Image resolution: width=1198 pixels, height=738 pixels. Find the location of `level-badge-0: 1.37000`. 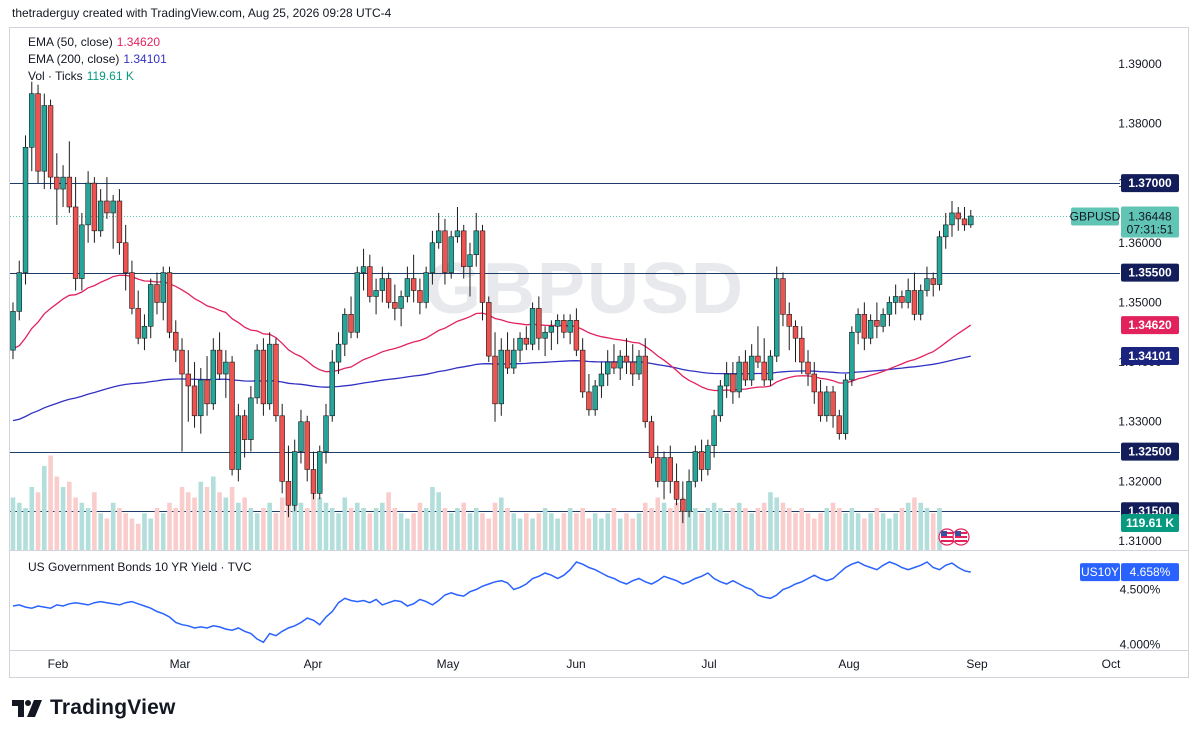

level-badge-0: 1.37000 is located at coordinates (1150, 183).